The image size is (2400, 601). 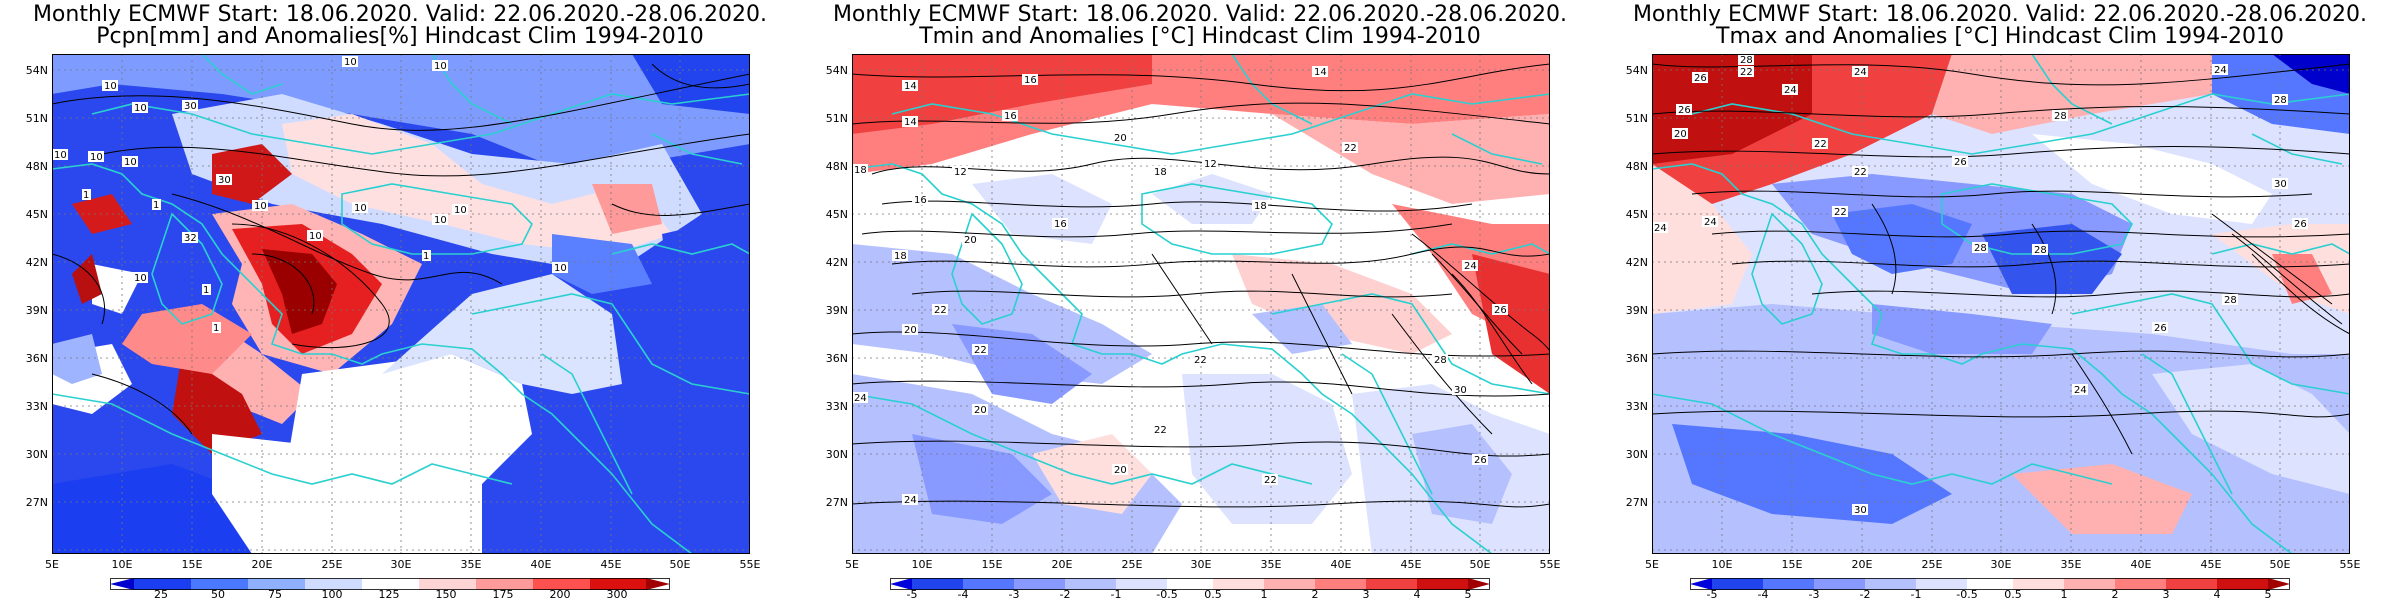 I want to click on lat-tick: 54N, so click(x=836, y=70).